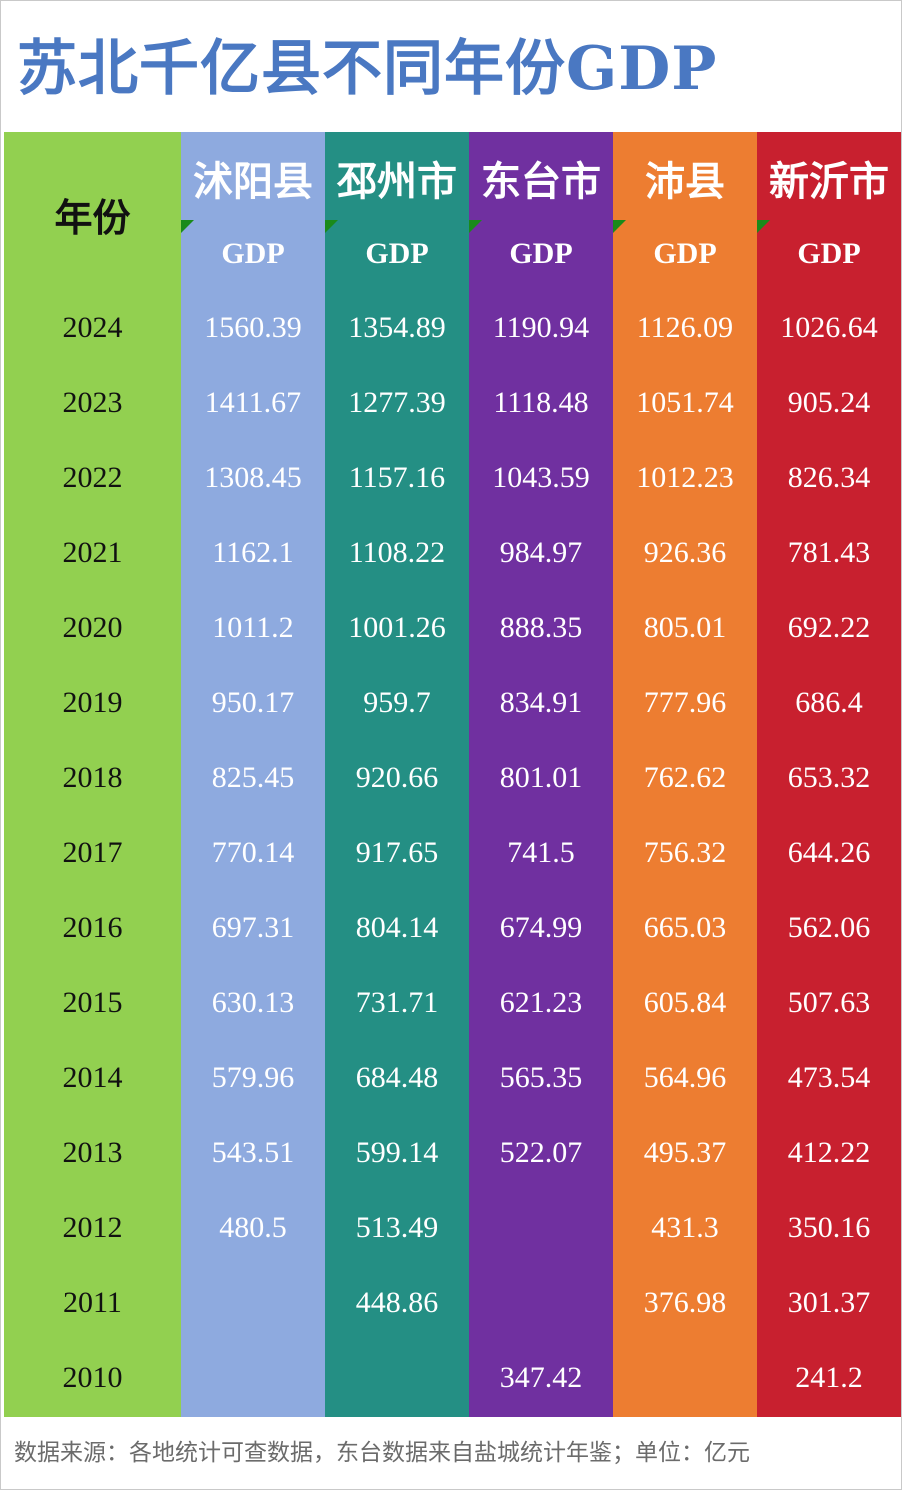  What do you see at coordinates (685, 927) in the screenshot?
I see `gdp-value-cell: 665.03` at bounding box center [685, 927].